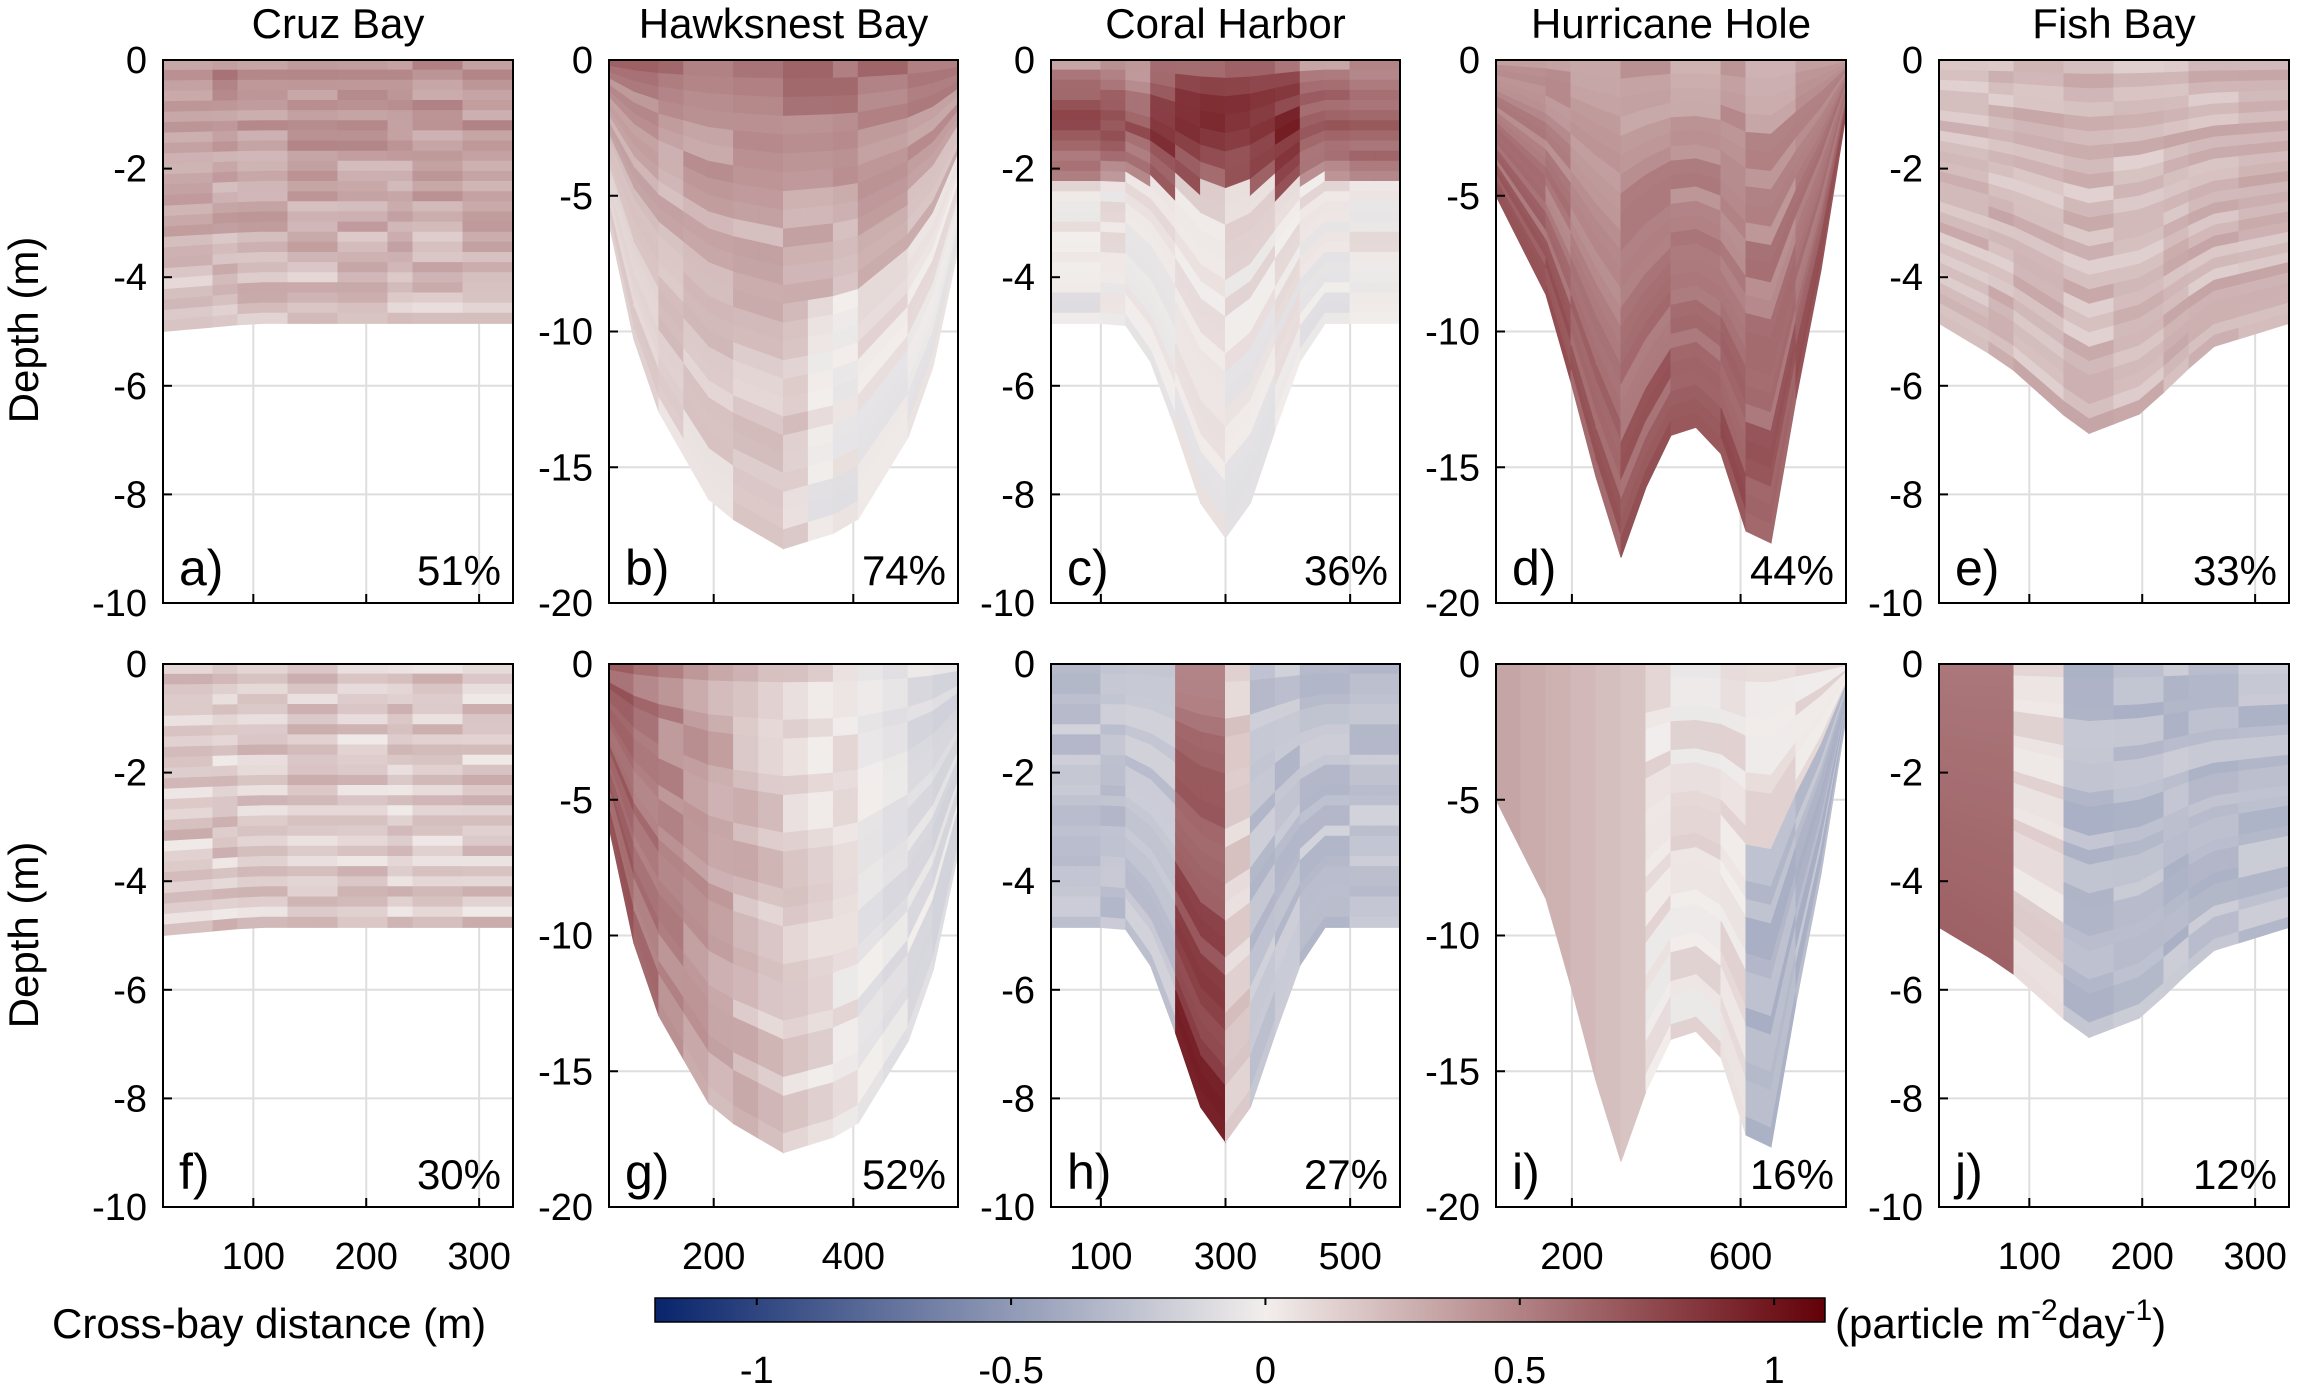  I want to click on axes-box, so click(2114, 331).